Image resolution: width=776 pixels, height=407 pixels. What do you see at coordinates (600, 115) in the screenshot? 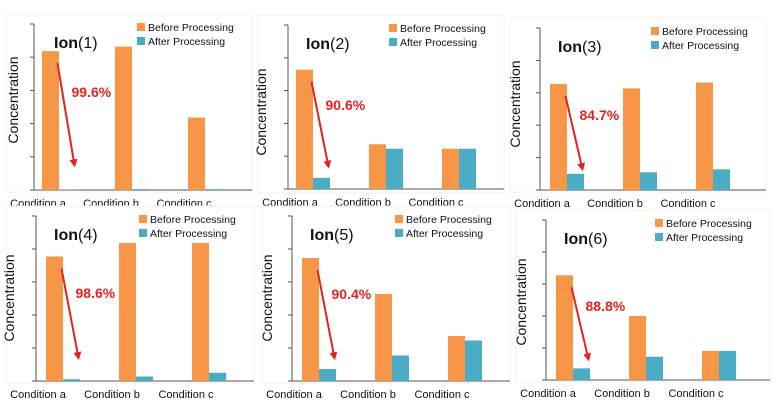
I see `reduction-percent: 84.7%` at bounding box center [600, 115].